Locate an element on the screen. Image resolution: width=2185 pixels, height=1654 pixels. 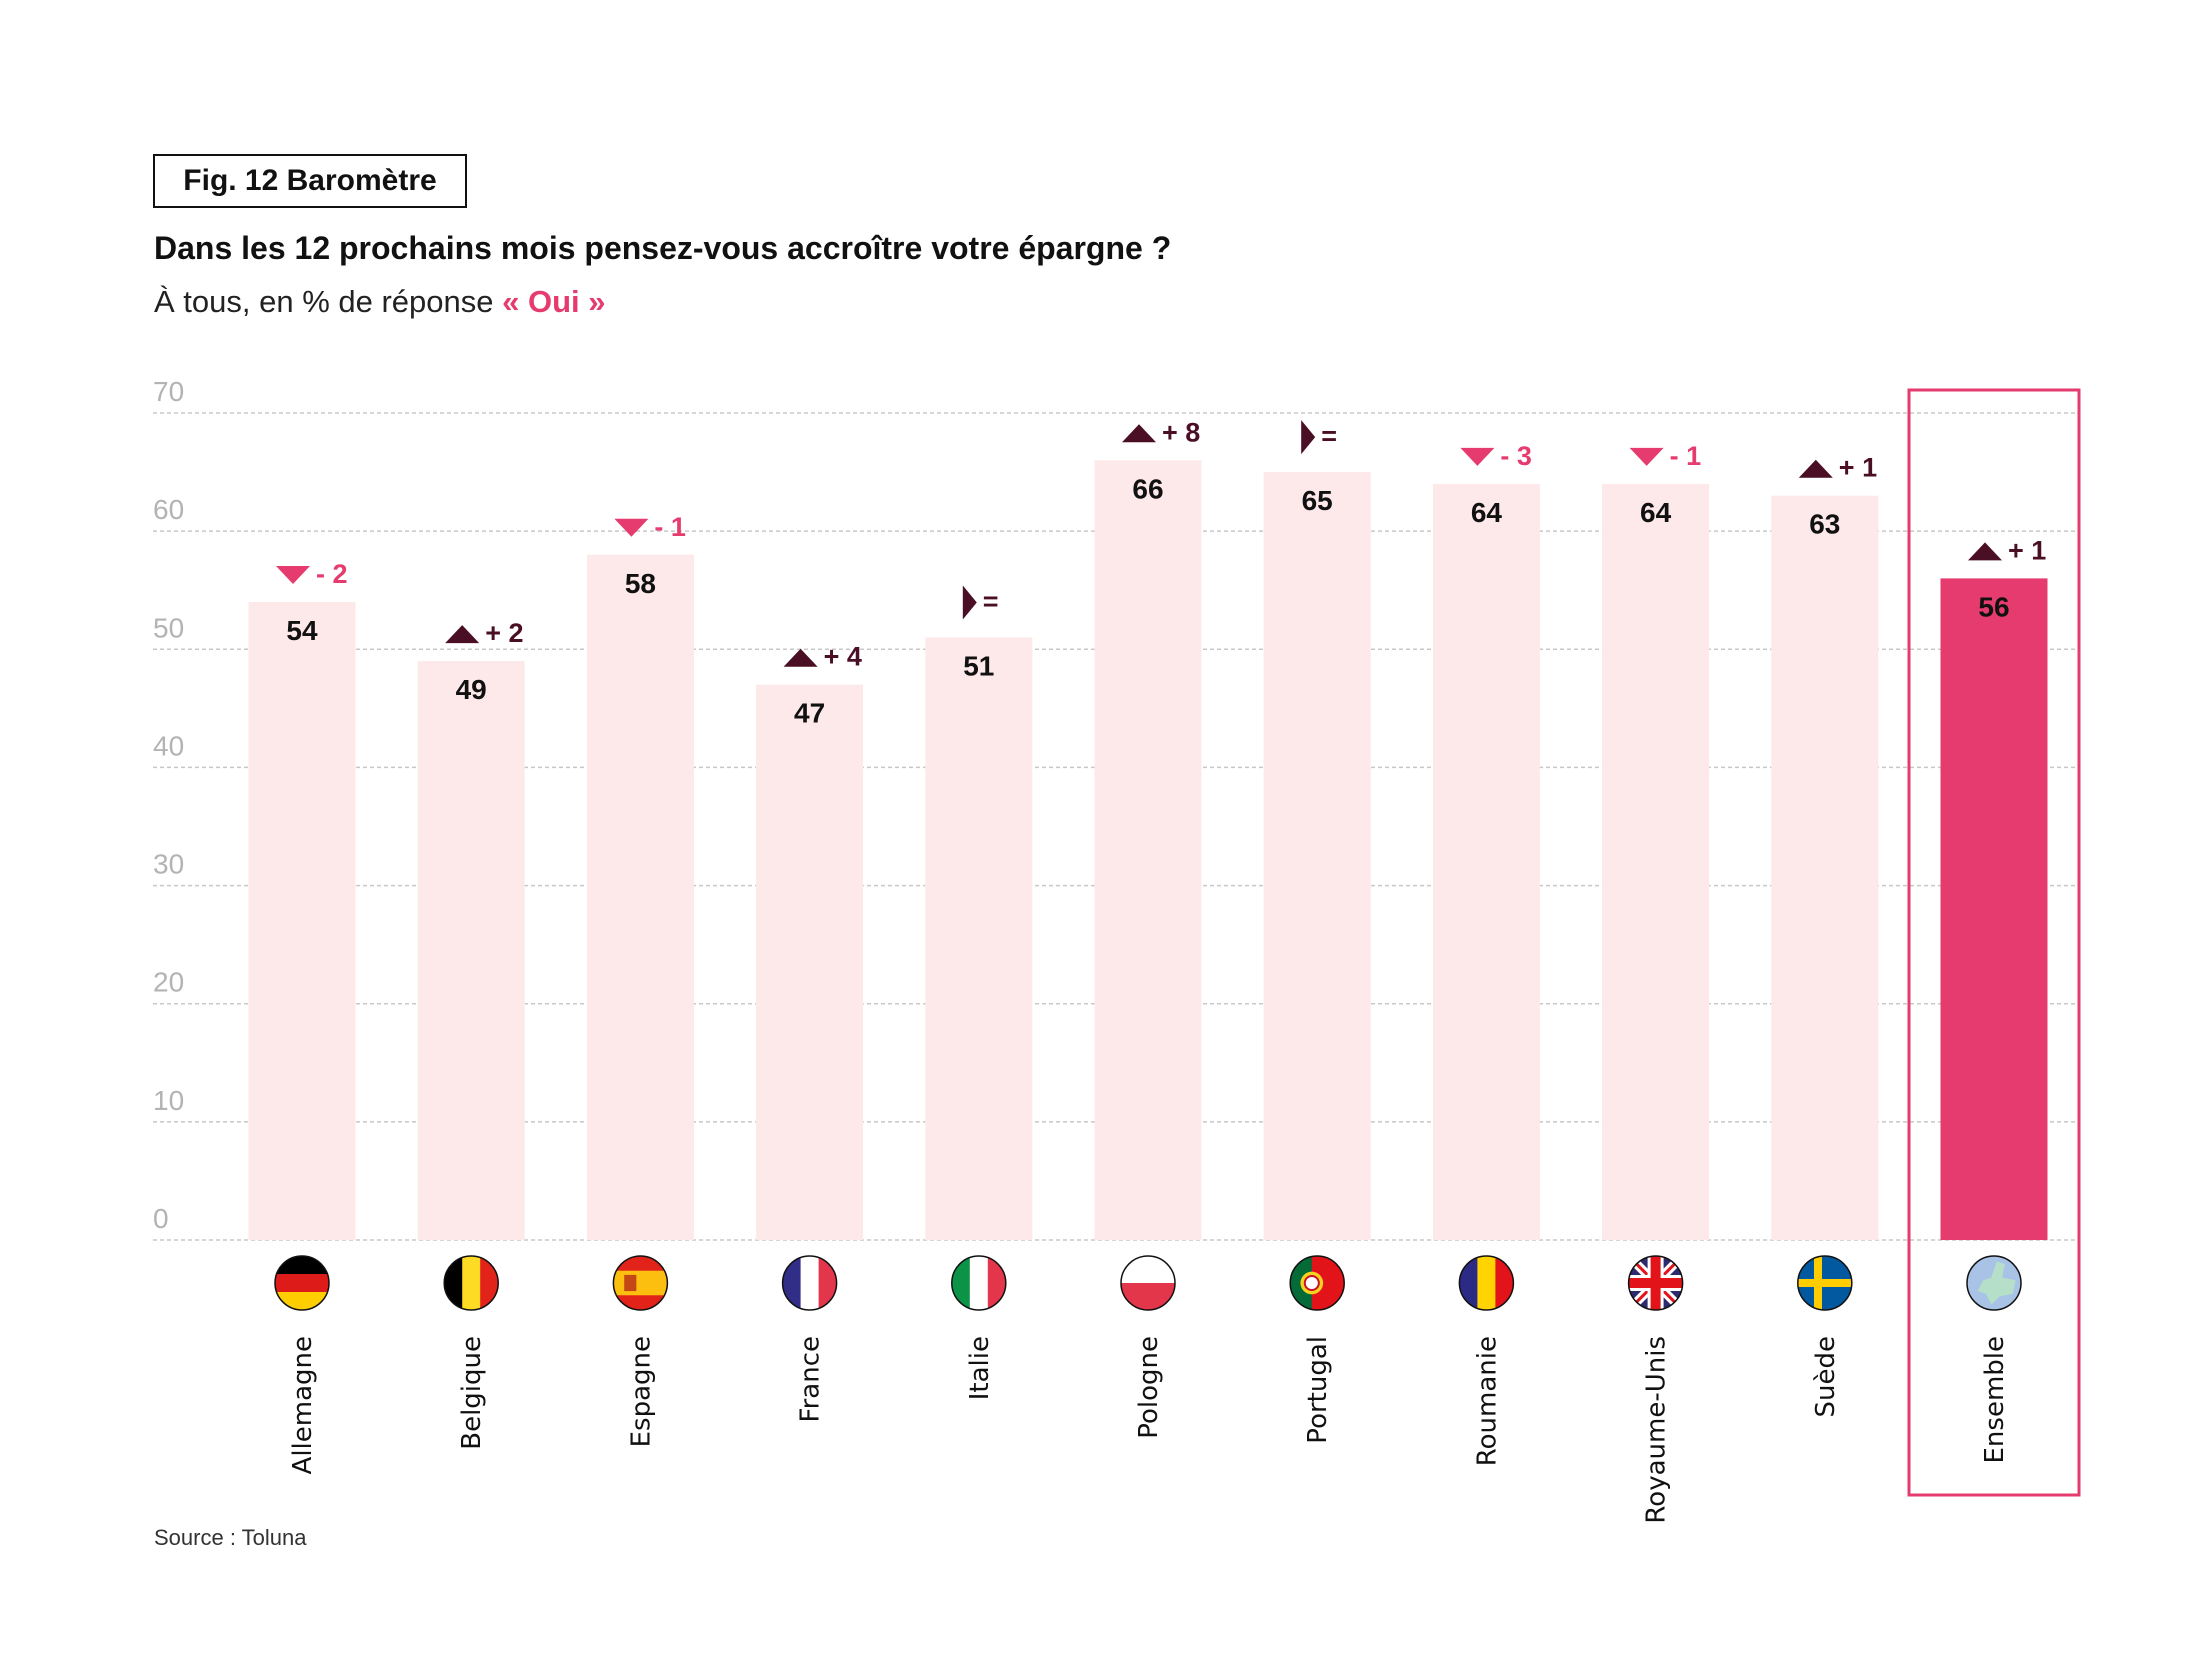
change-label: - 3 is located at coordinates (1516, 456).